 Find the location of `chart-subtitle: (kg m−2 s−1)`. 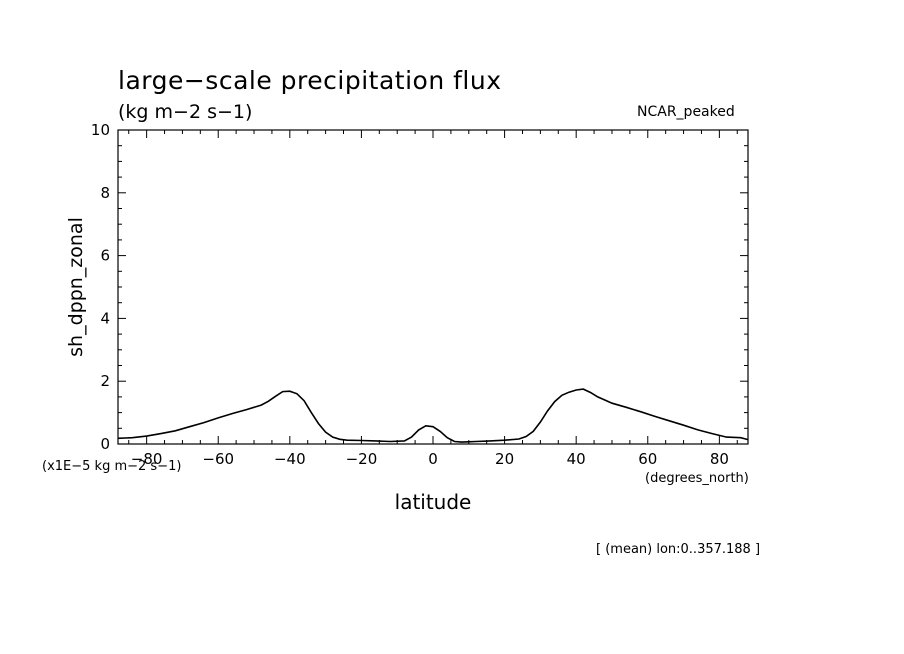

chart-subtitle: (kg m−2 s−1) is located at coordinates (185, 112).